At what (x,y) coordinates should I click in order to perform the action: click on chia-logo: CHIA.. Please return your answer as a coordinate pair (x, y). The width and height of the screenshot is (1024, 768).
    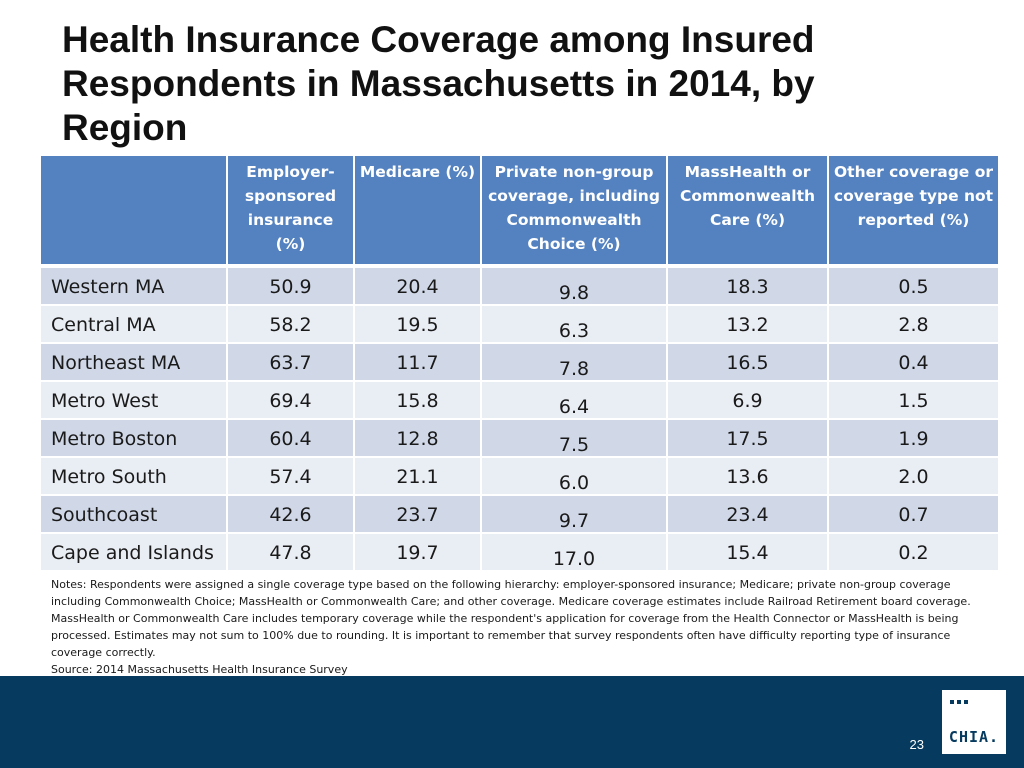
    Looking at the image, I should click on (974, 722).